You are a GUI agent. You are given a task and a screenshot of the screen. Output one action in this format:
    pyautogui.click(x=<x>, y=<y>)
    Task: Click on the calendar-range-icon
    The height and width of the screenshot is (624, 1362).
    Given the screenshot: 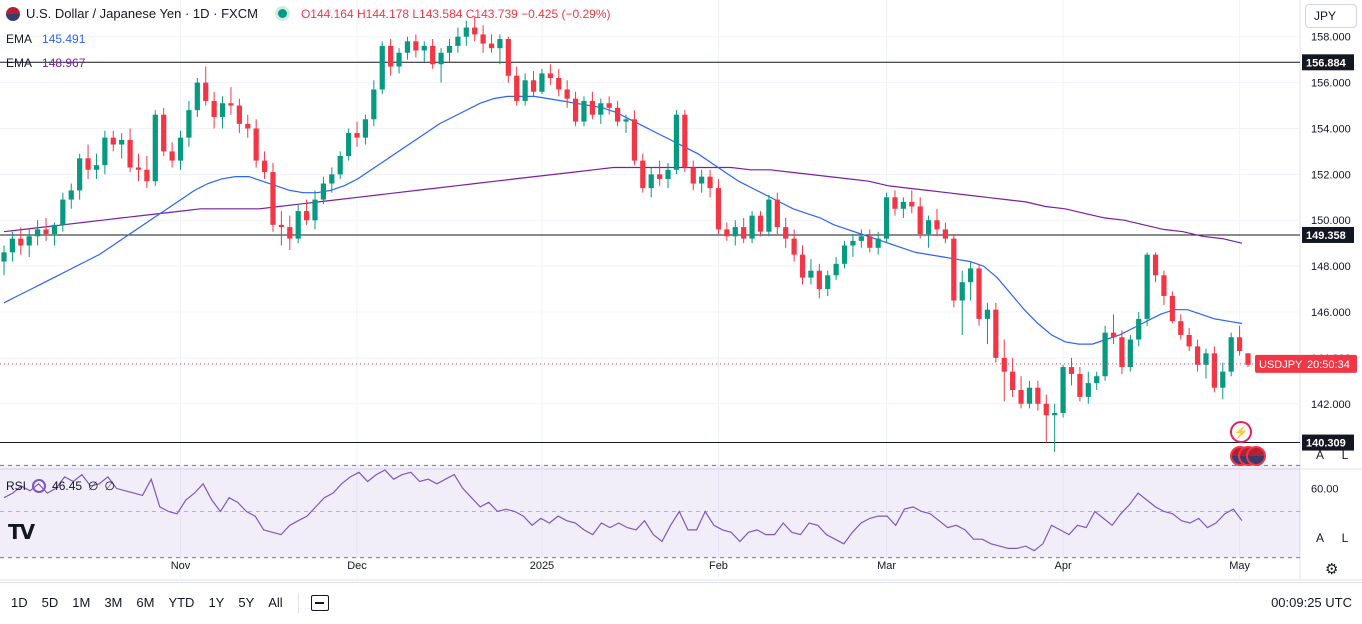 What is the action you would take?
    pyautogui.click(x=319, y=602)
    